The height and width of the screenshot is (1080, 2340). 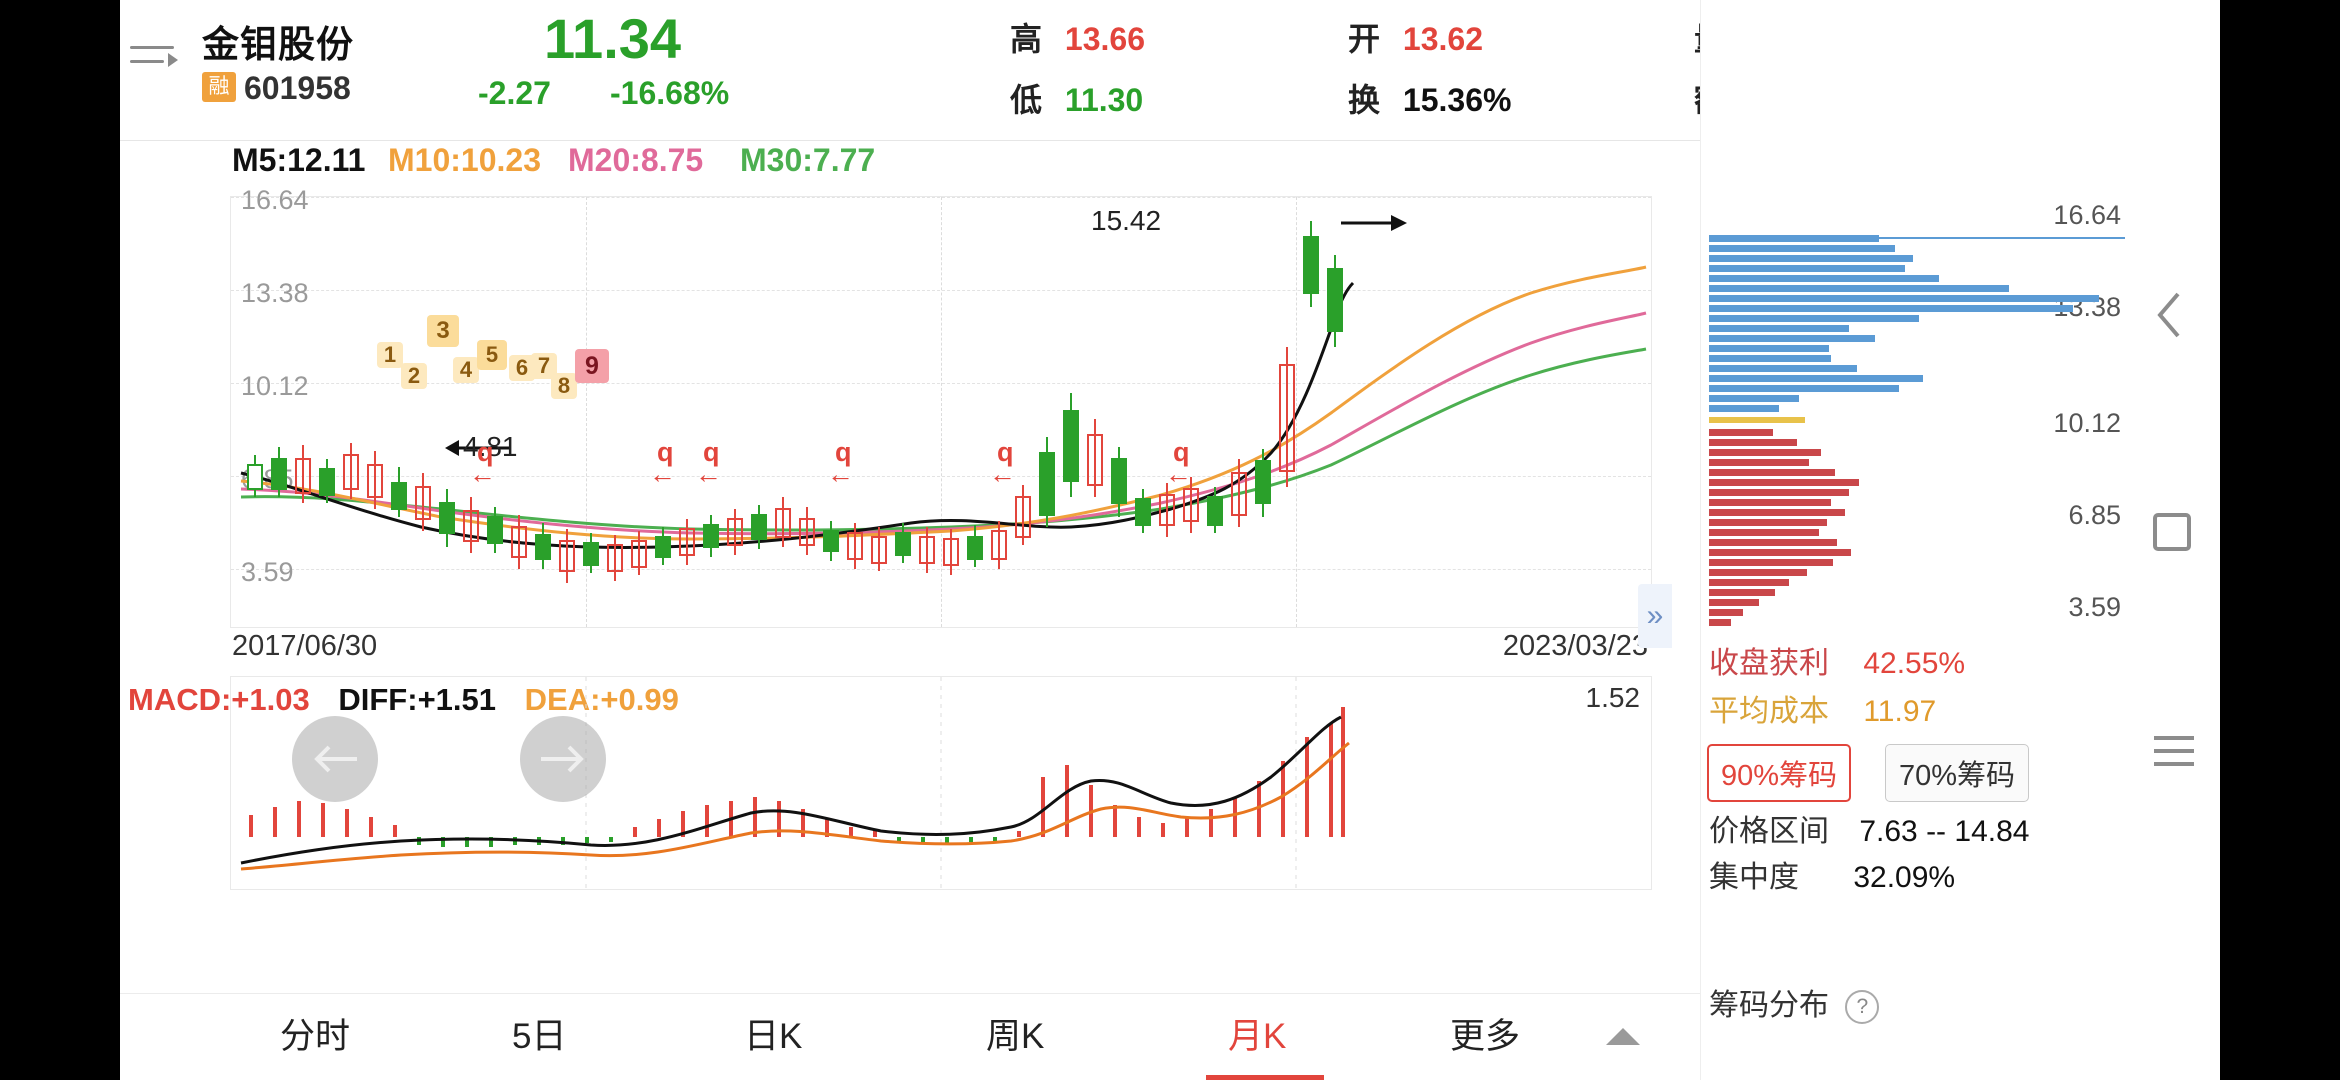 I want to click on td-number-5: 5, so click(x=492, y=355).